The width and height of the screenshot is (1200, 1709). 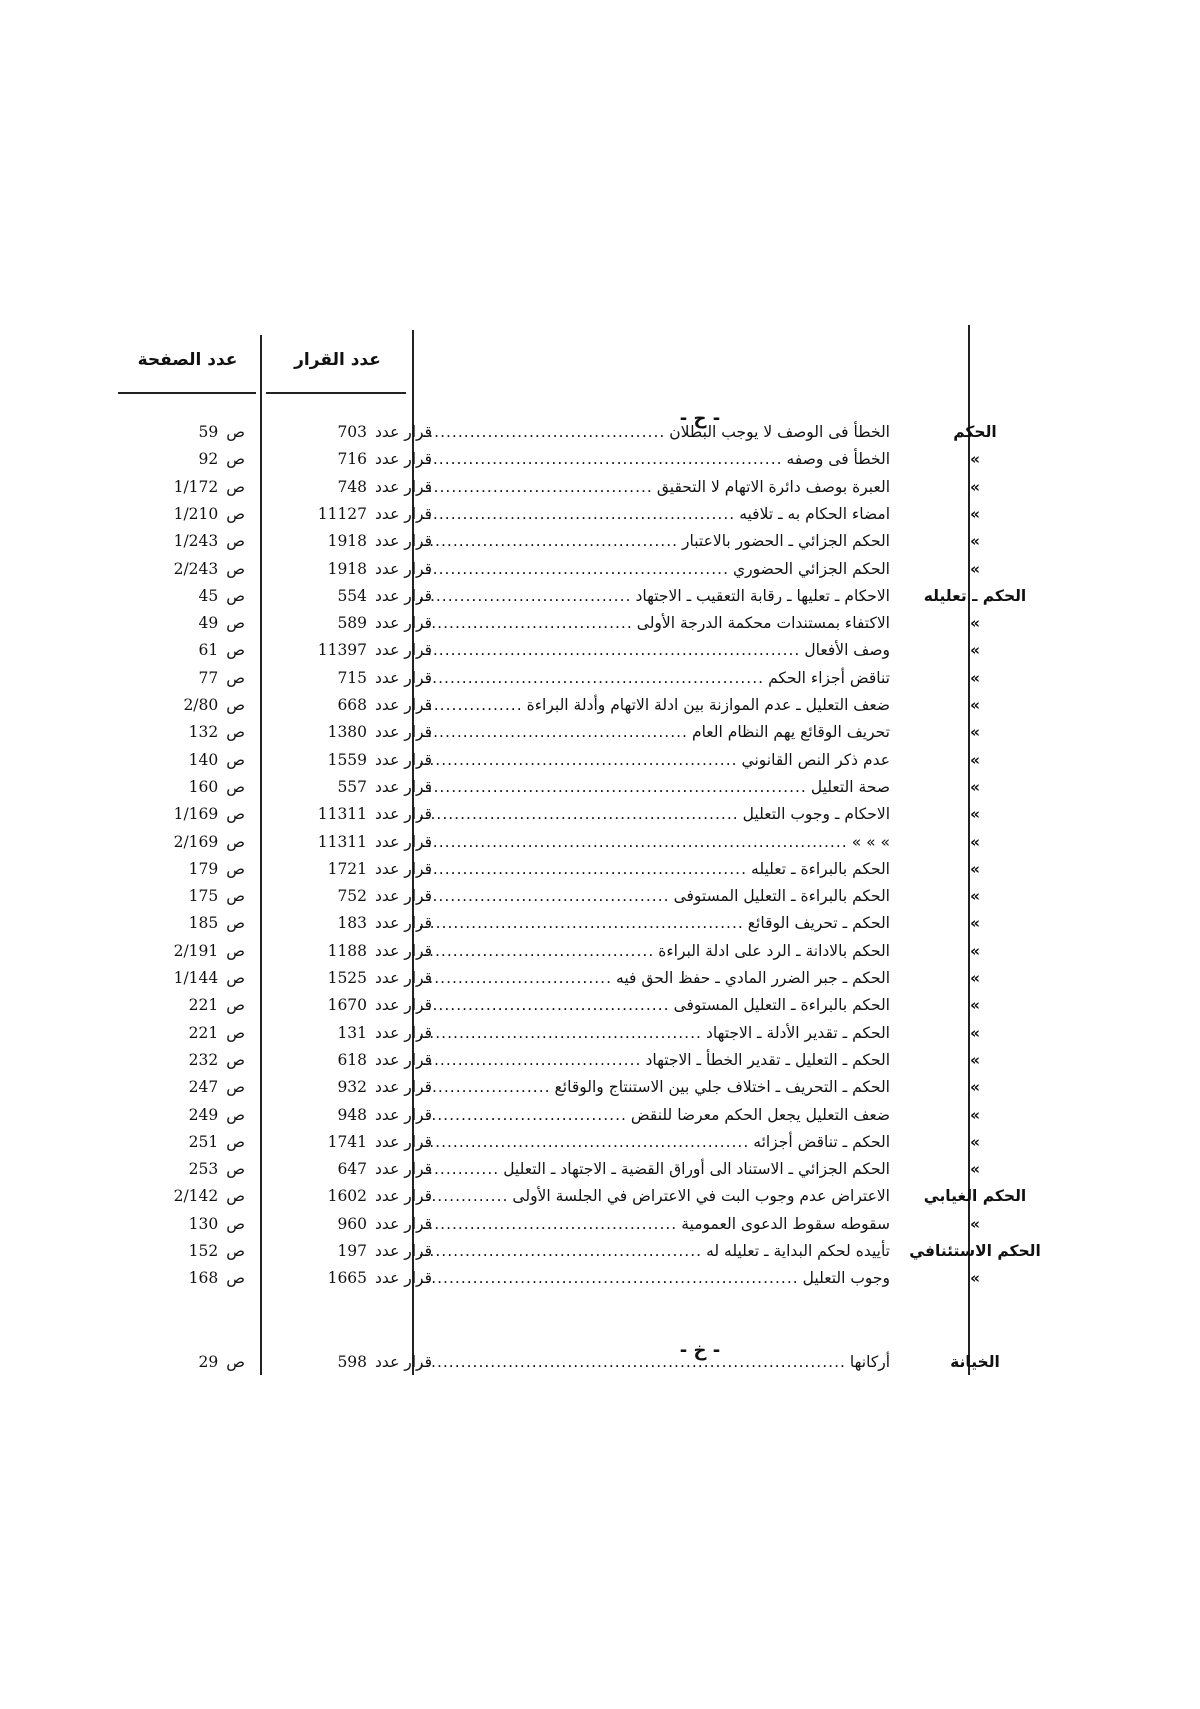 What do you see at coordinates (187, 393) in the screenshot?
I see `header-underline-page` at bounding box center [187, 393].